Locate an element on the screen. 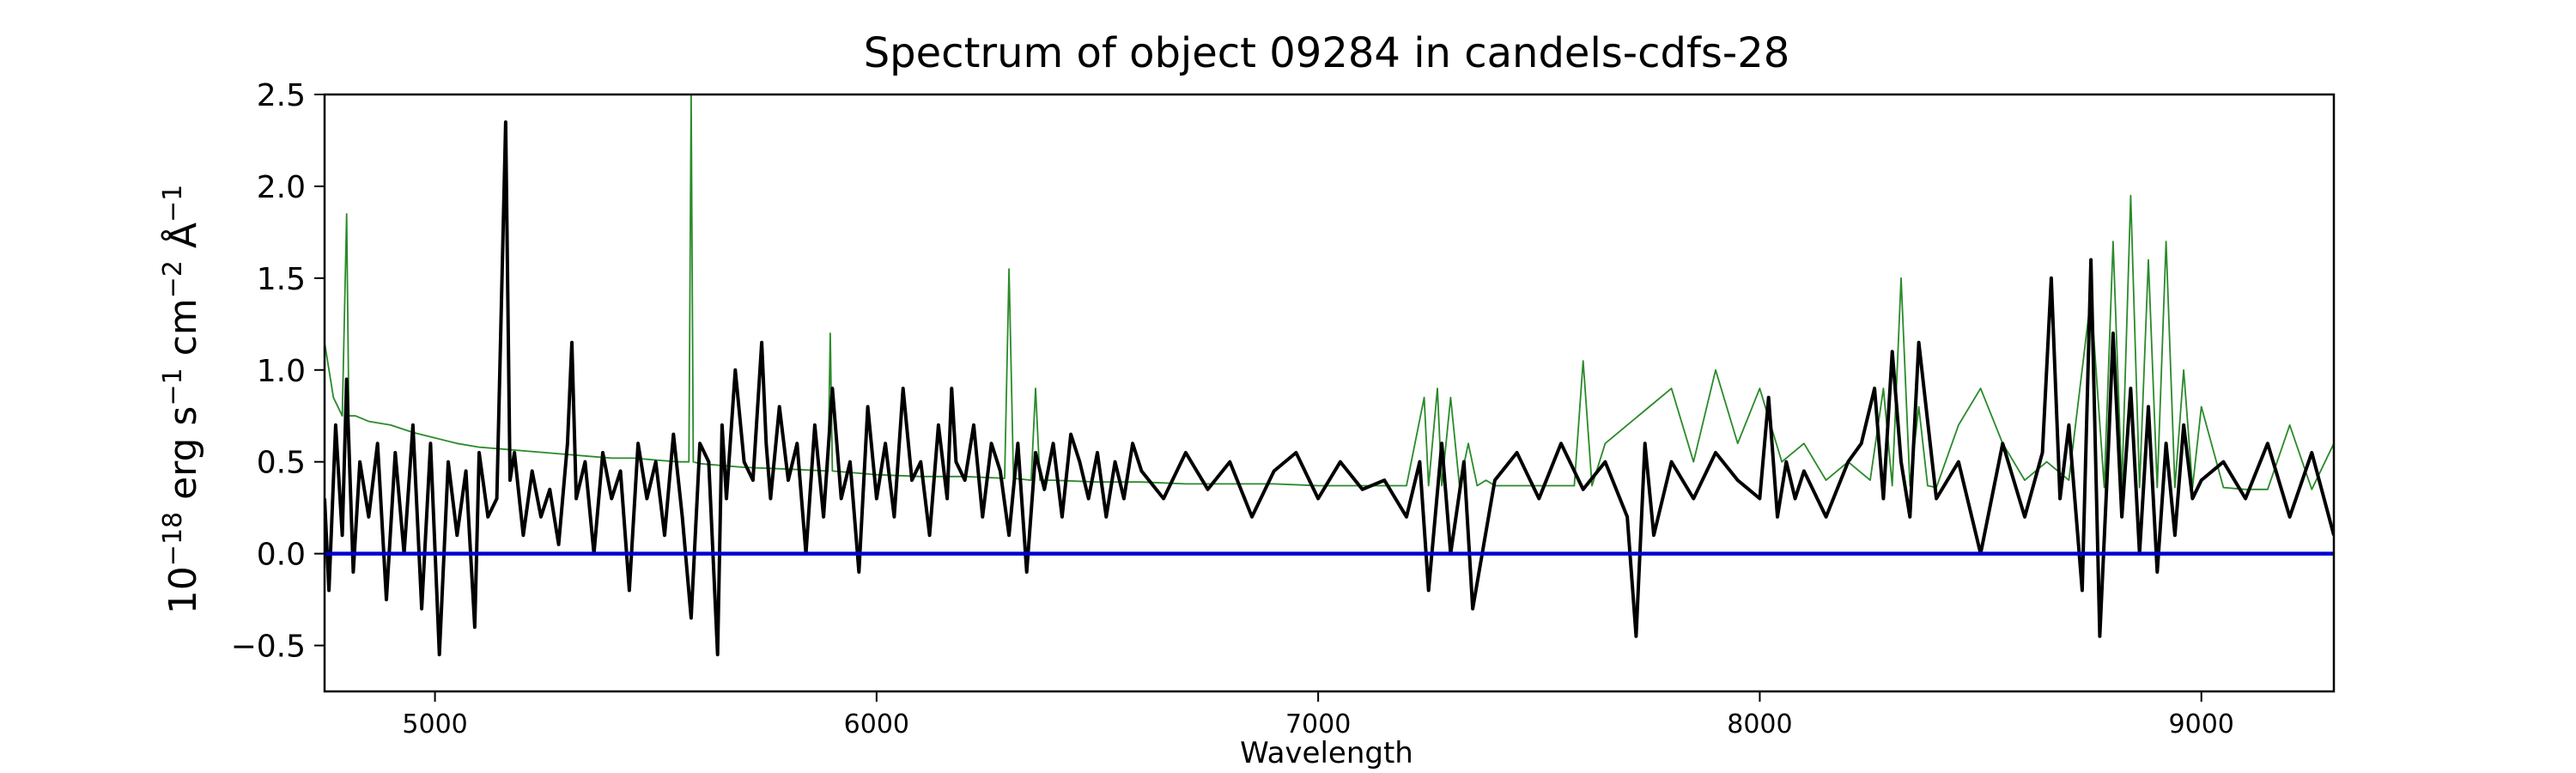 This screenshot has width=2576, height=773. y-tick-label: 0.5 is located at coordinates (281, 464).